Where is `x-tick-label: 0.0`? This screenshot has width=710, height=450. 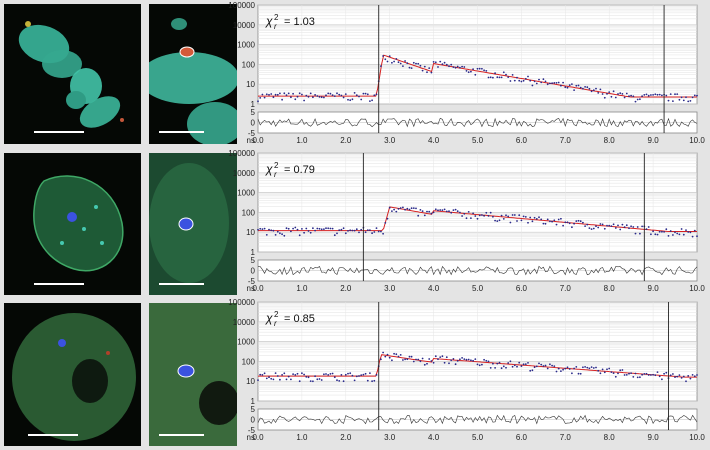
x-tick-label: 0.0 is located at coordinates (258, 140).